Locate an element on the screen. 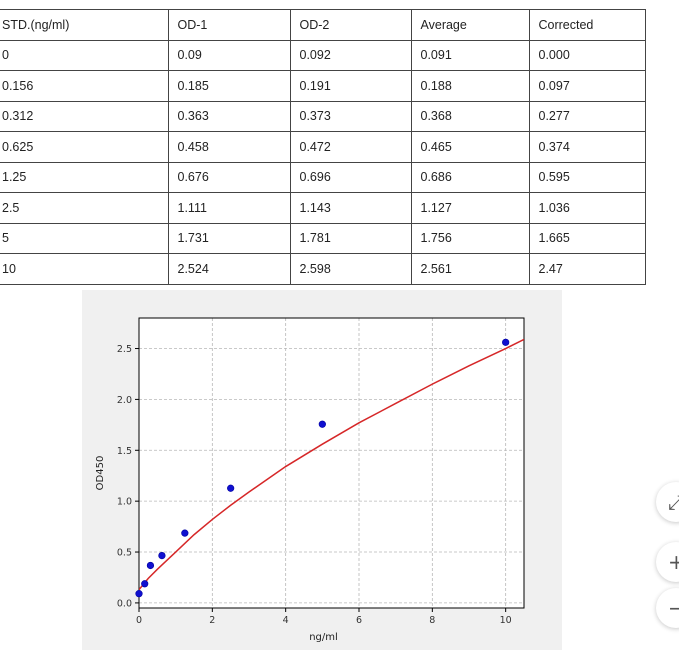  table-cell: 1.781 is located at coordinates (351, 238).